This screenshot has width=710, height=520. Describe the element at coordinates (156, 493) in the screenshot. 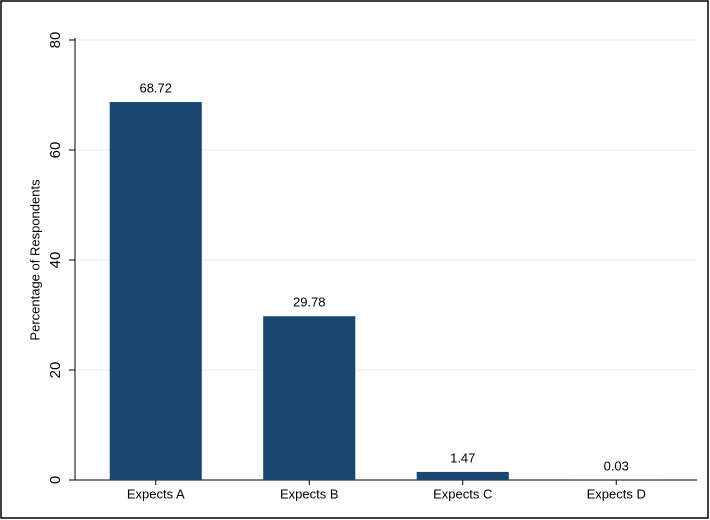

I see `x-tick-label: Expects A` at that location.